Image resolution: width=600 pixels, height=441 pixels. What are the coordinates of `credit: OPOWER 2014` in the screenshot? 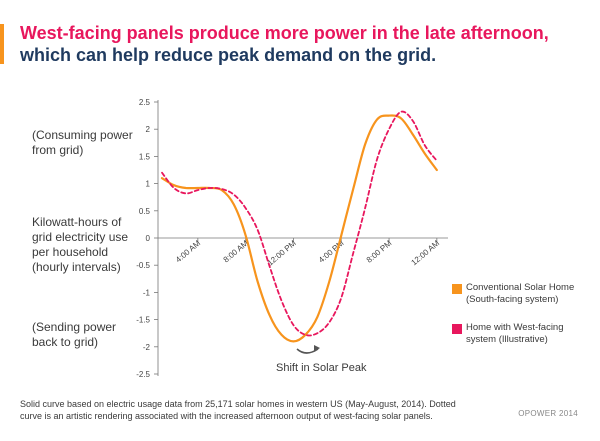 It's located at (548, 413).